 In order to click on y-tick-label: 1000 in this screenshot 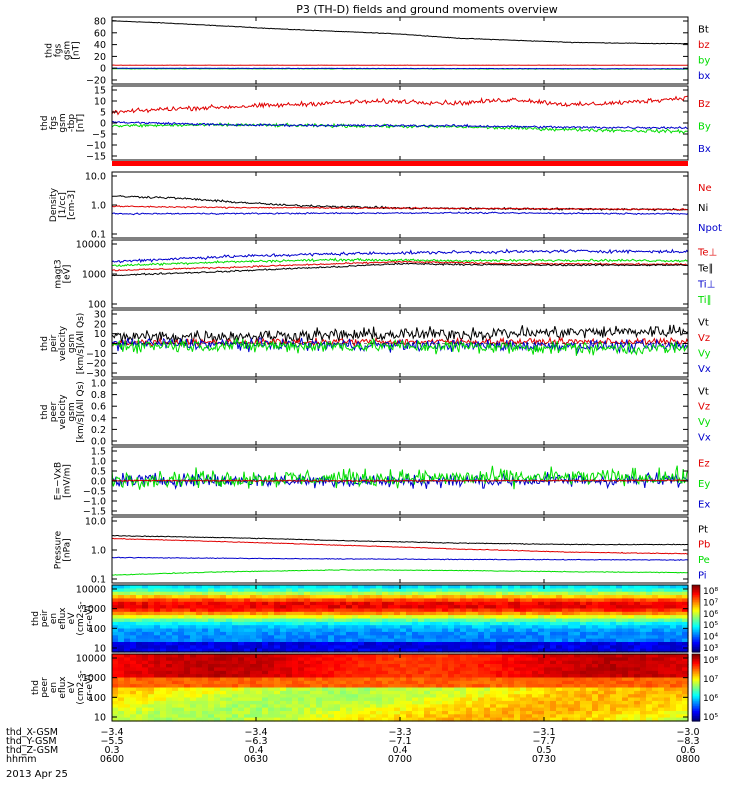, I will do `click(94, 678)`.